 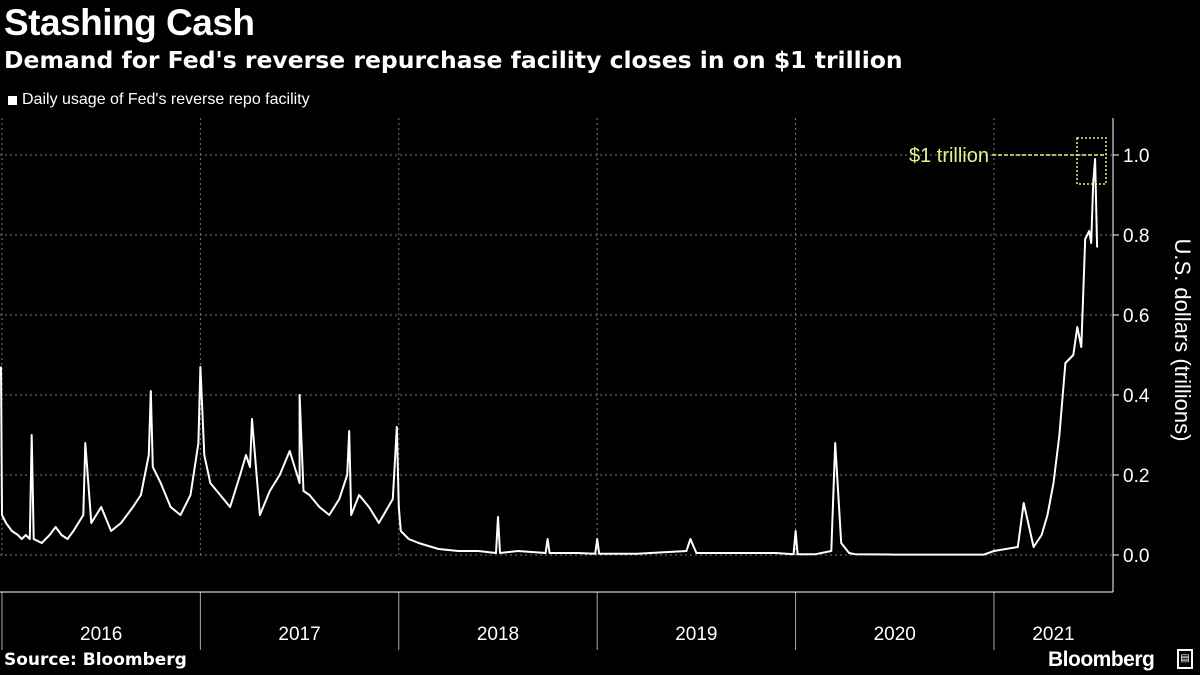 What do you see at coordinates (1185, 659) in the screenshot?
I see `bloomberg-terminal-icon: ▤` at bounding box center [1185, 659].